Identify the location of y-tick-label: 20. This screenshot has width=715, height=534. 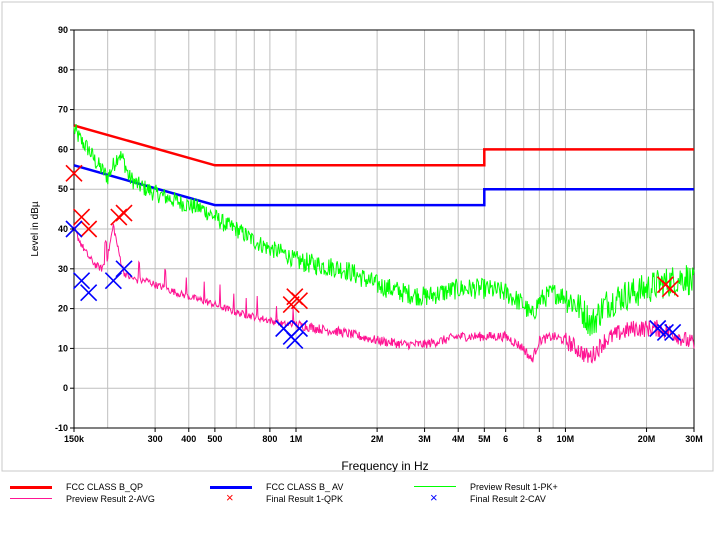
(63, 309).